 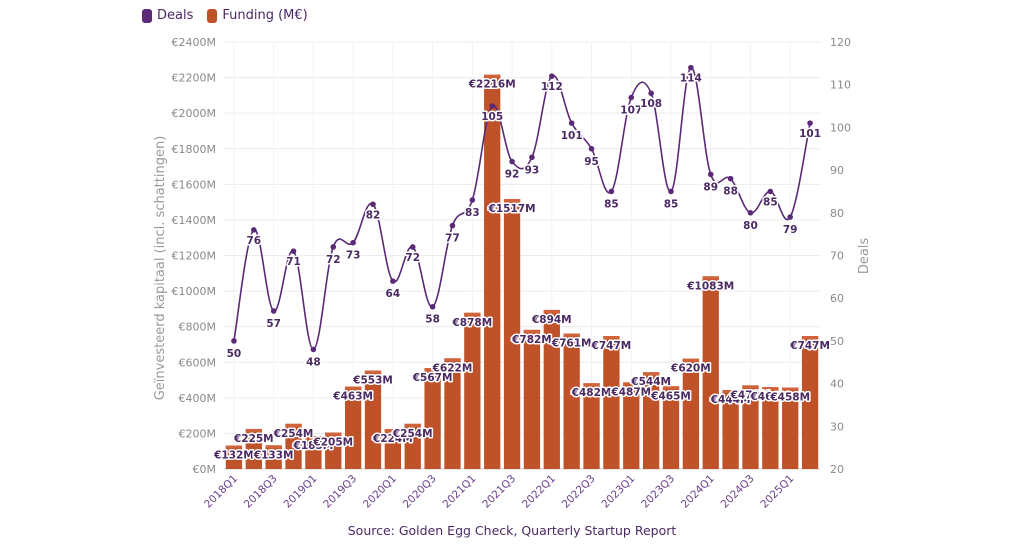 What do you see at coordinates (380, 492) in the screenshot?
I see `x-tick-label: 2020Q1` at bounding box center [380, 492].